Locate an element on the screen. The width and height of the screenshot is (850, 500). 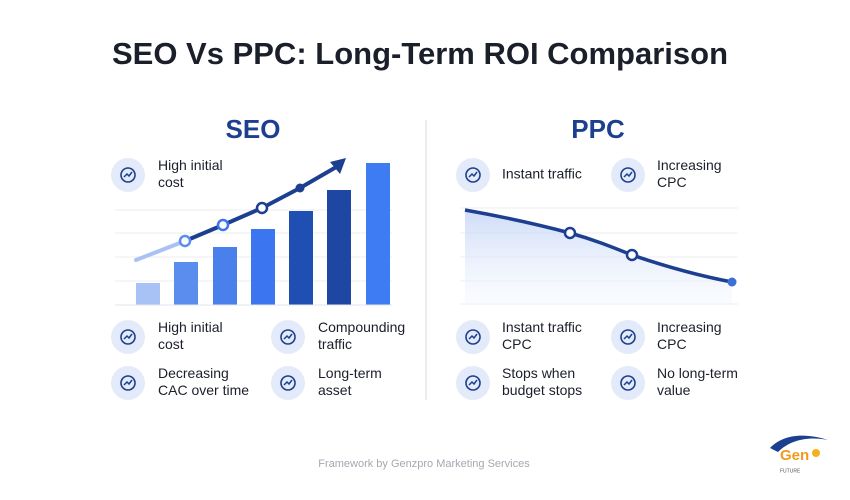
seo-illustration is located at coordinates (253, 232).